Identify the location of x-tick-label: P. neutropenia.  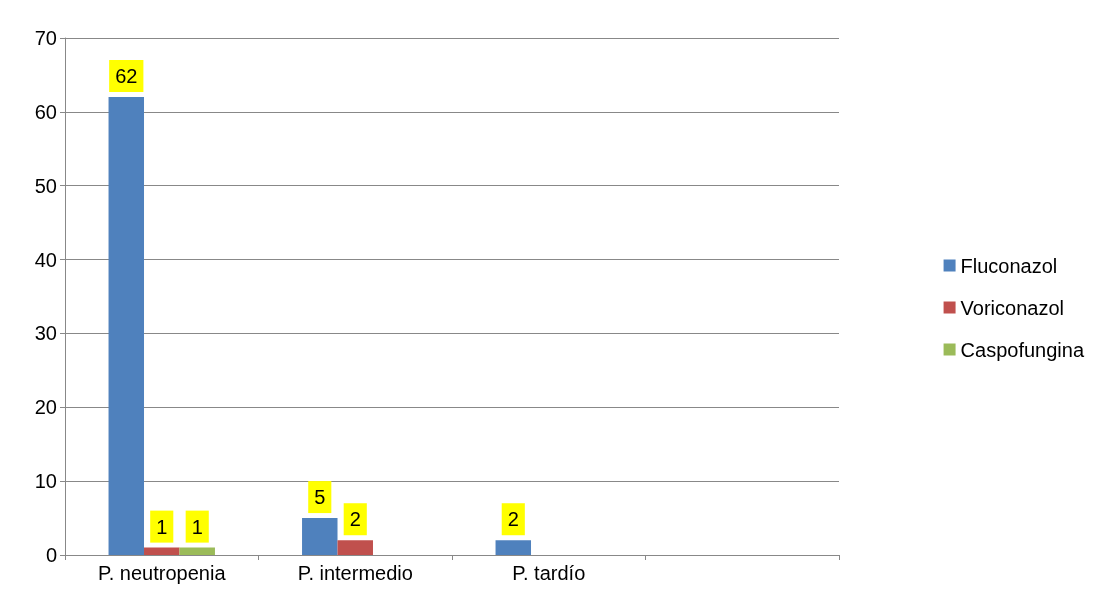
(162, 573).